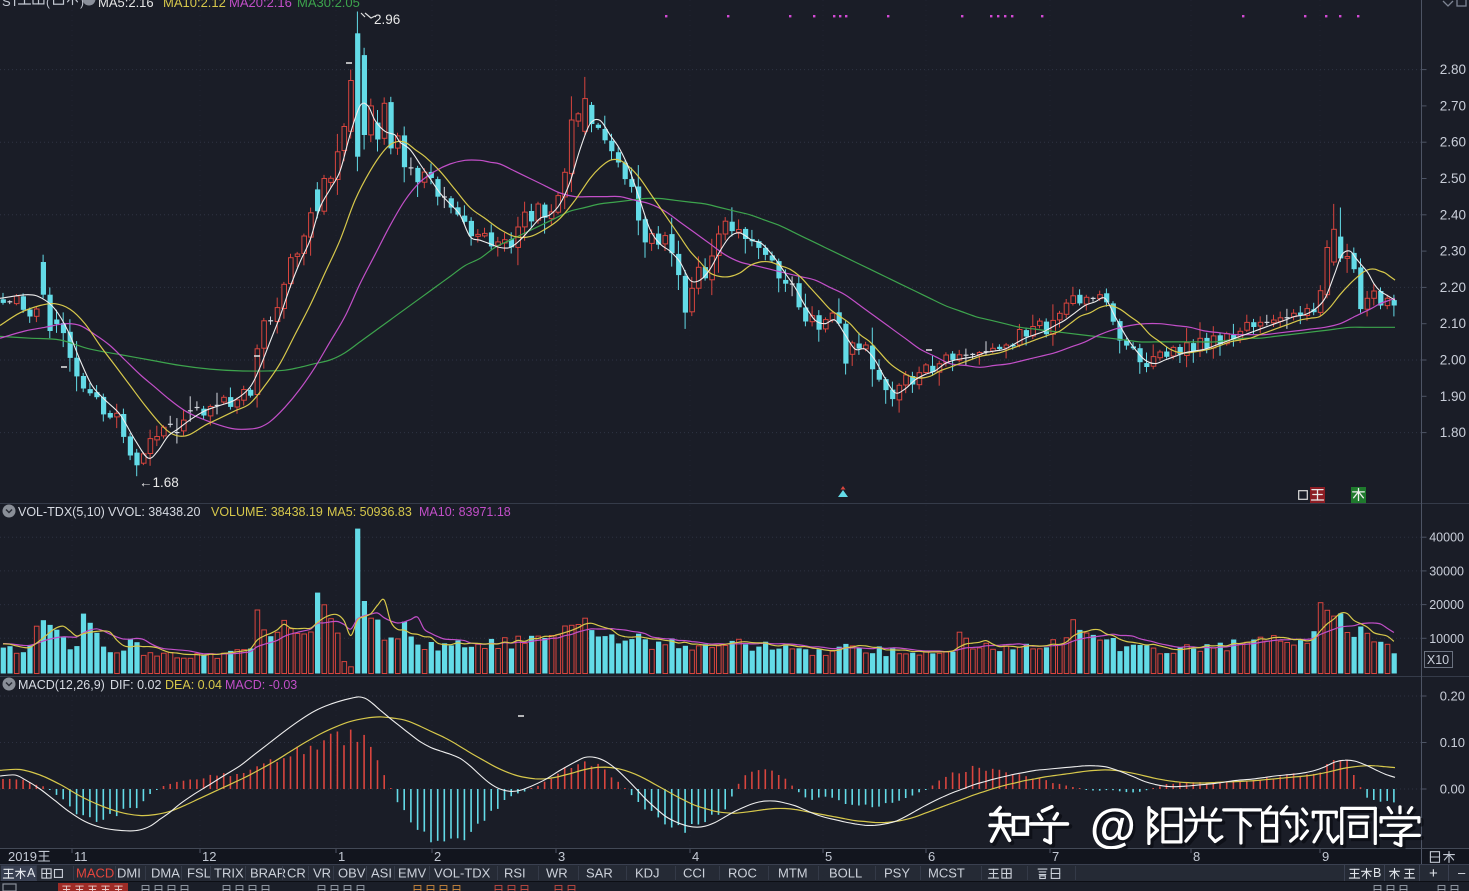  Describe the element at coordinates (599, 873) in the screenshot. I see `svg-text: SAR` at that location.